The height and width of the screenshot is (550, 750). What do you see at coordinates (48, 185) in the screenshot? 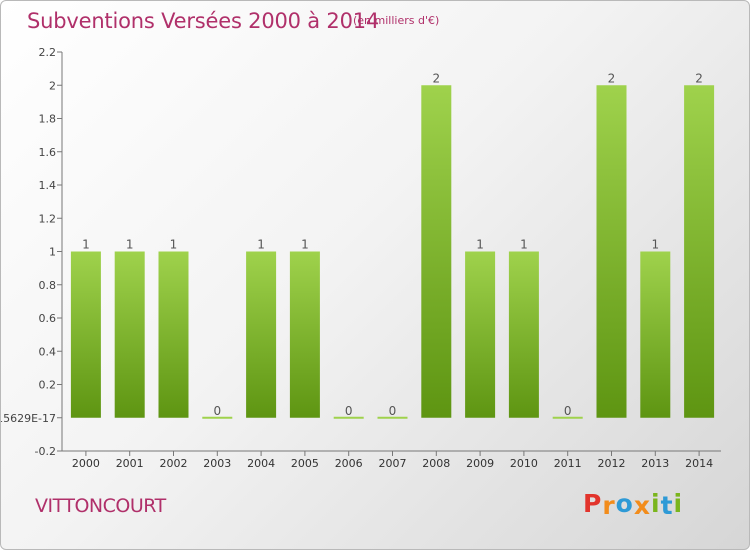
I see `y-tick-label: 1.4` at bounding box center [48, 185].